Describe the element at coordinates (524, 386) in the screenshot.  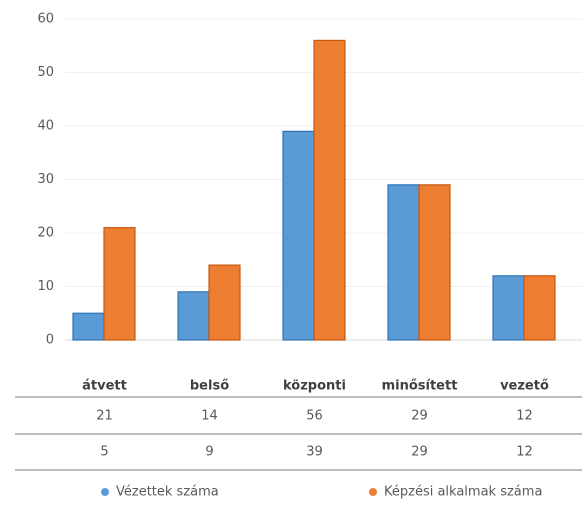
I see `table-header: vezető` at that location.